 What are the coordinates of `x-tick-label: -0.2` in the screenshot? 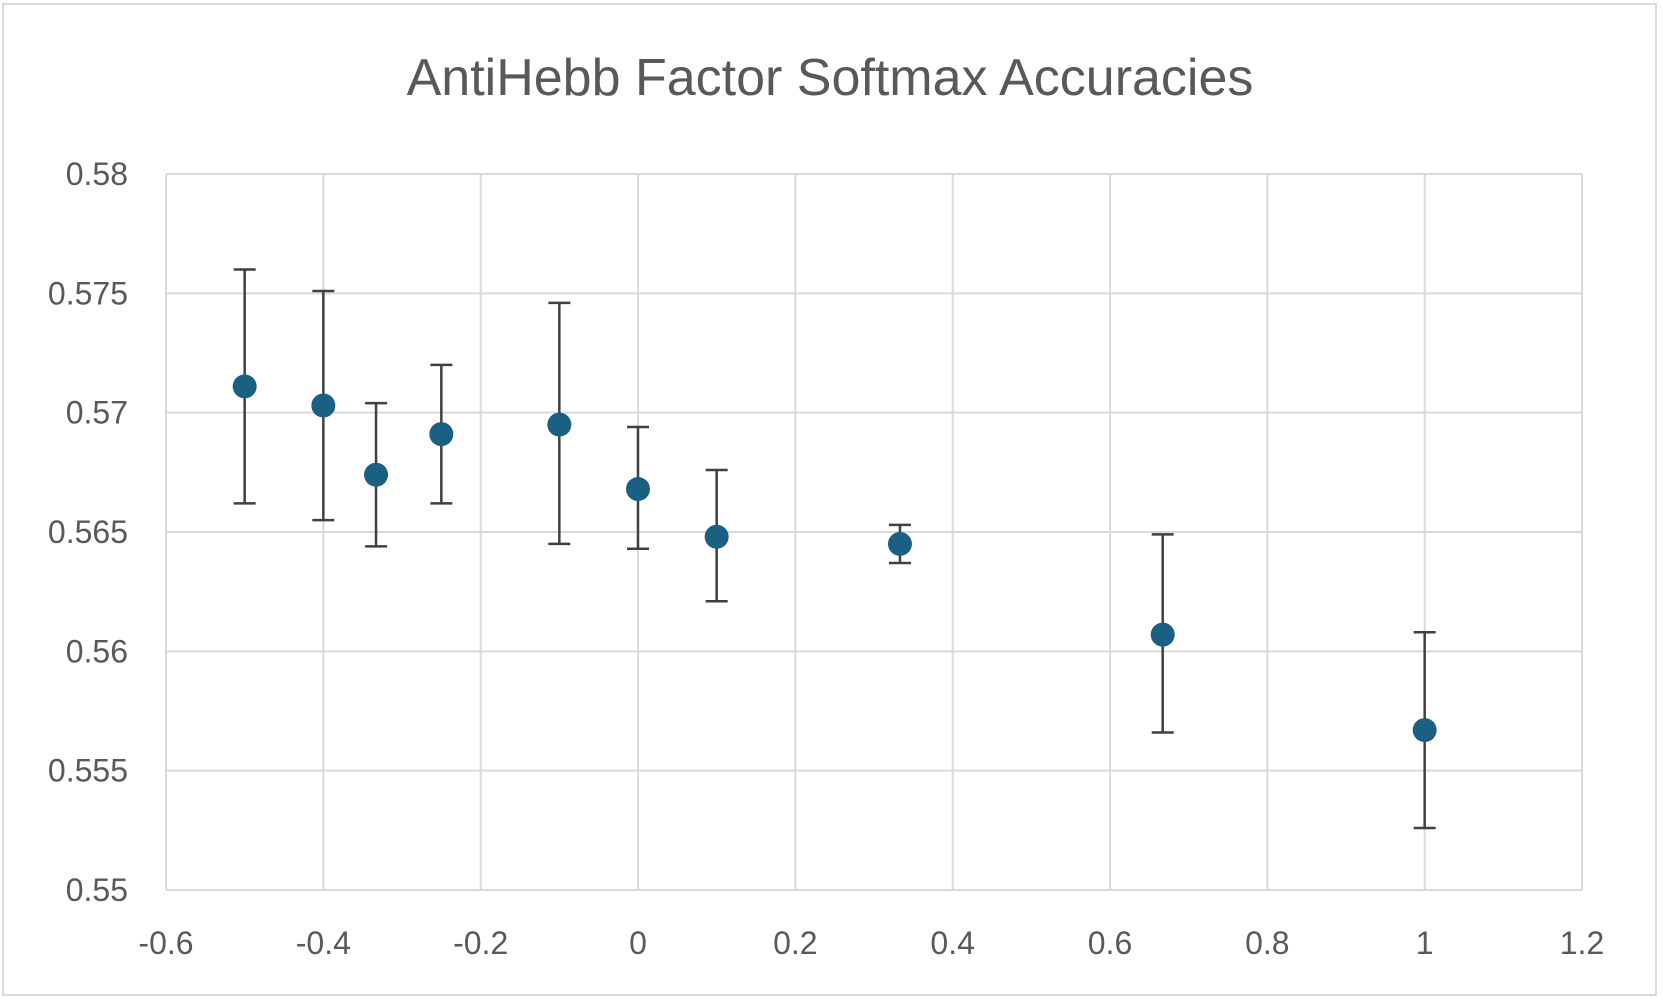 It's located at (480, 943).